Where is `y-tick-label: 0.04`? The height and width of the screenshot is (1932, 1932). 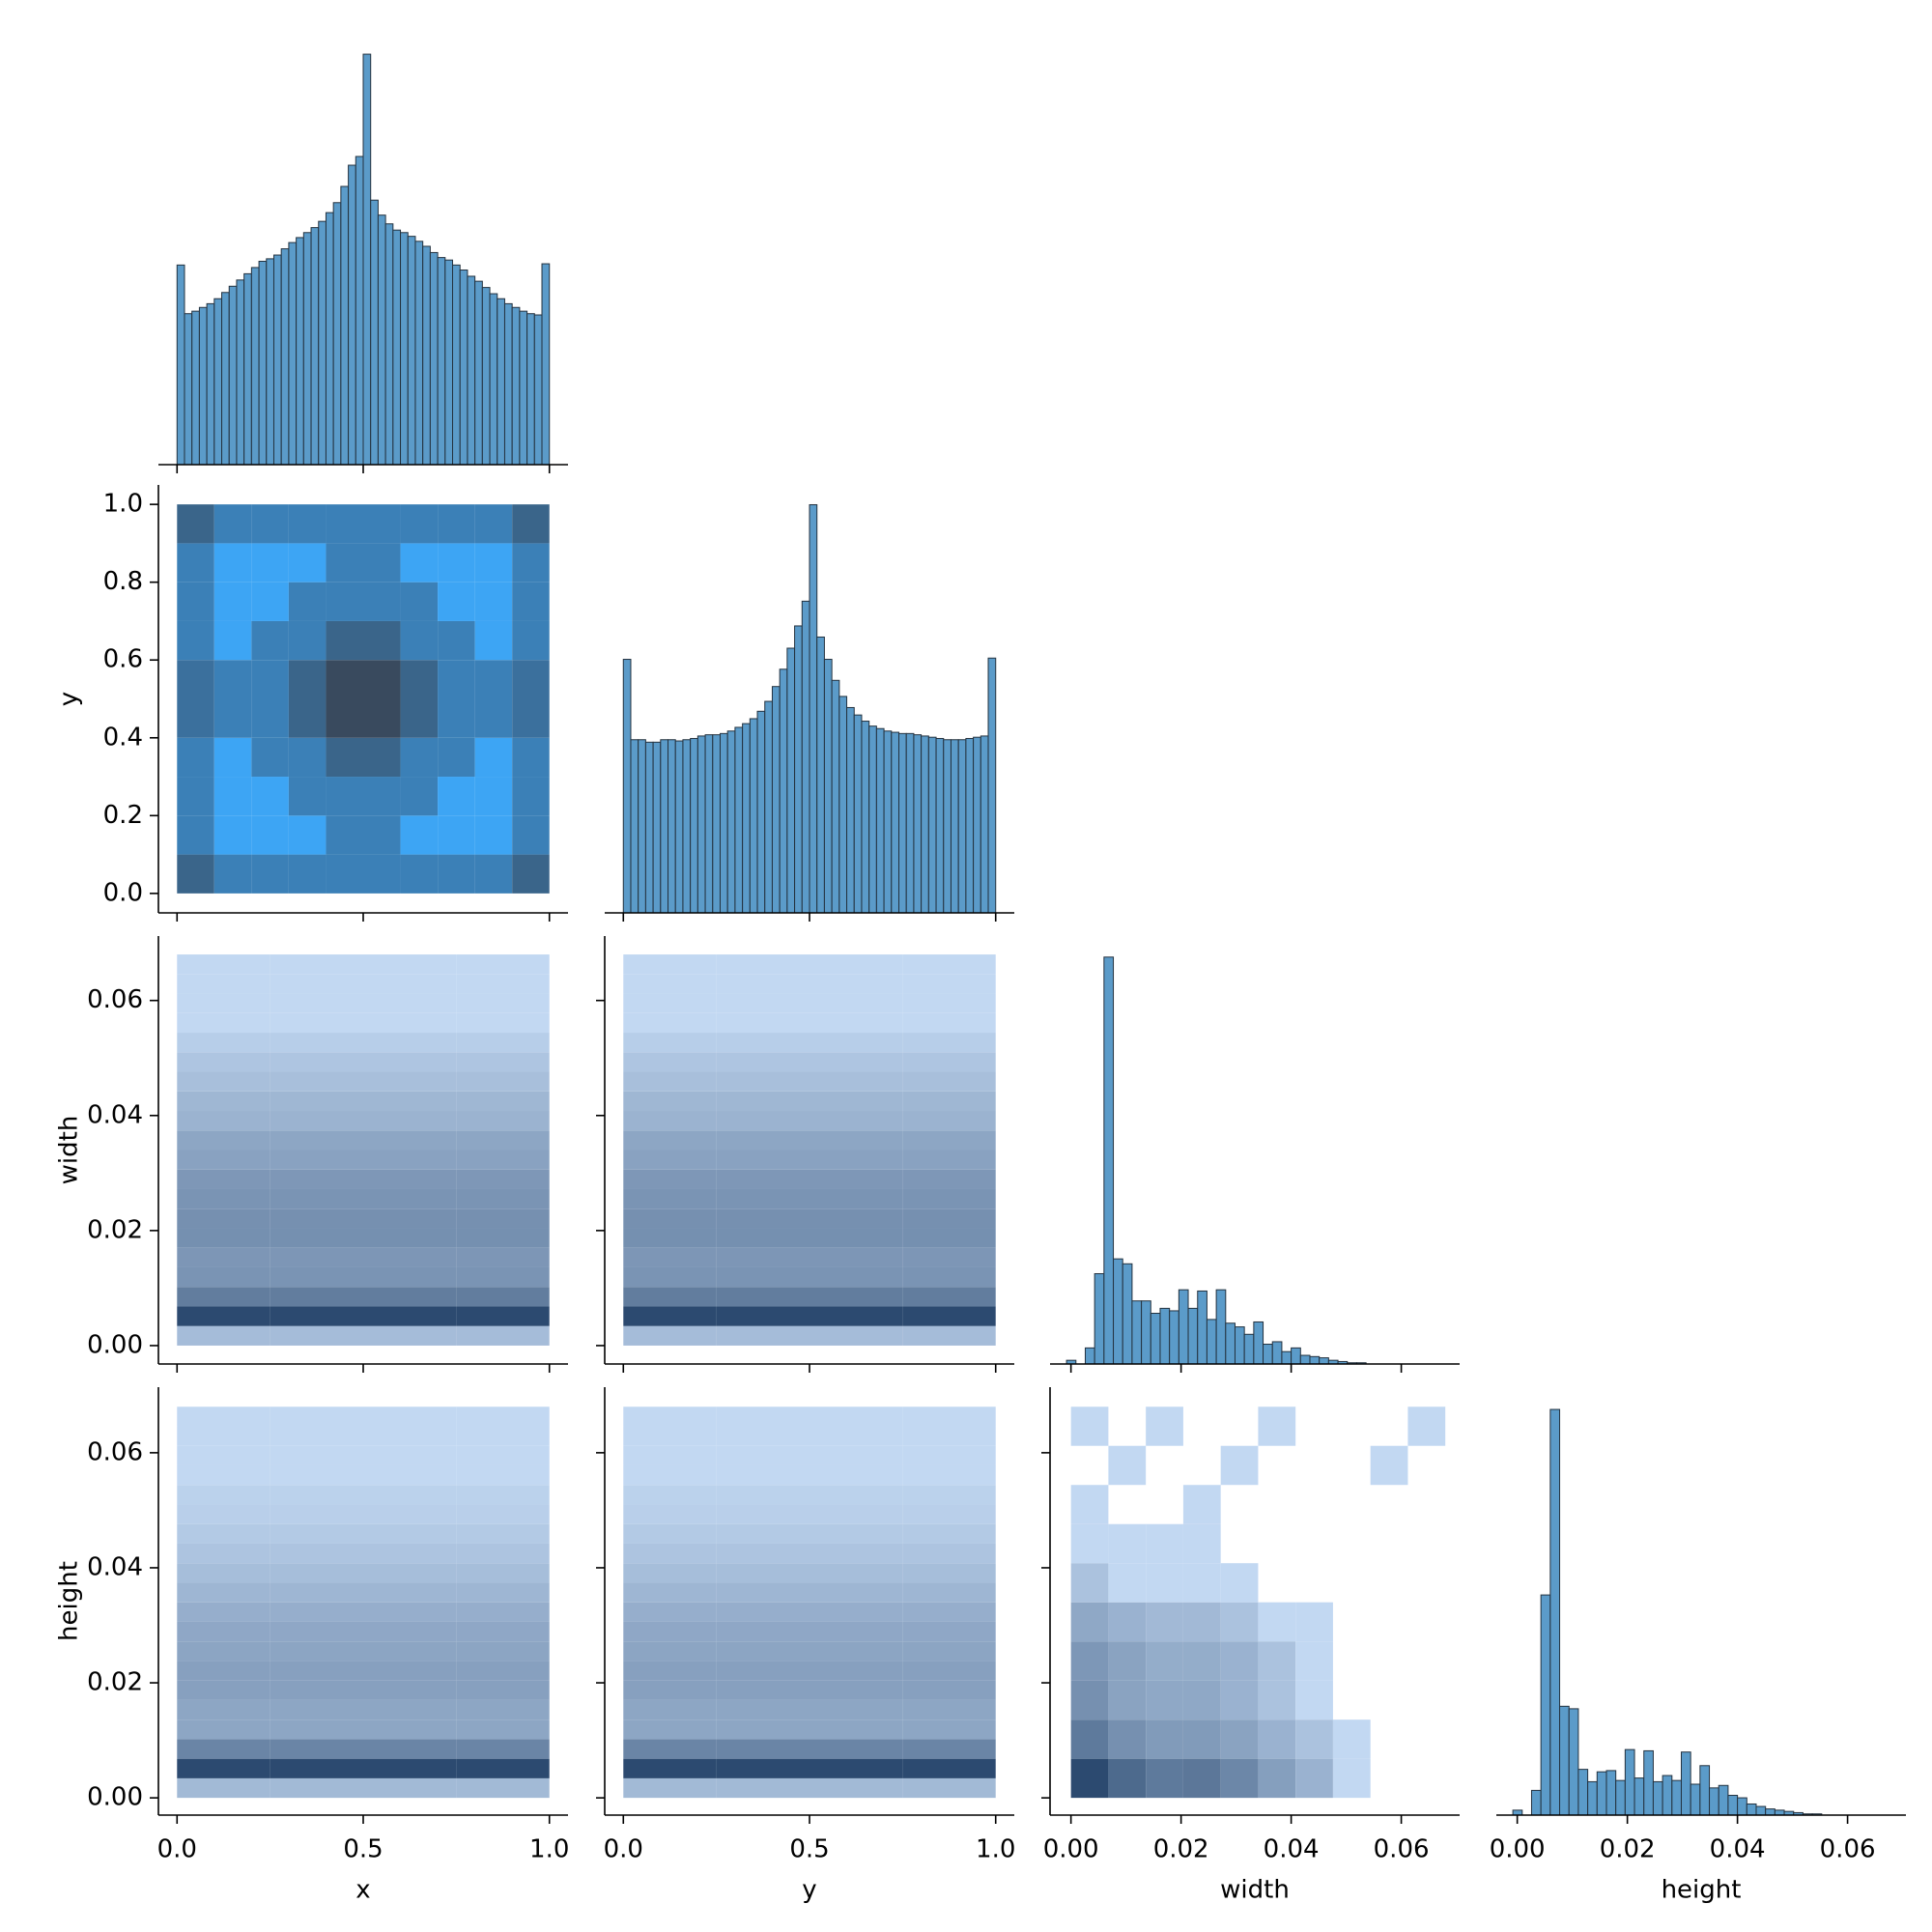 y-tick-label: 0.04 is located at coordinates (115, 1566).